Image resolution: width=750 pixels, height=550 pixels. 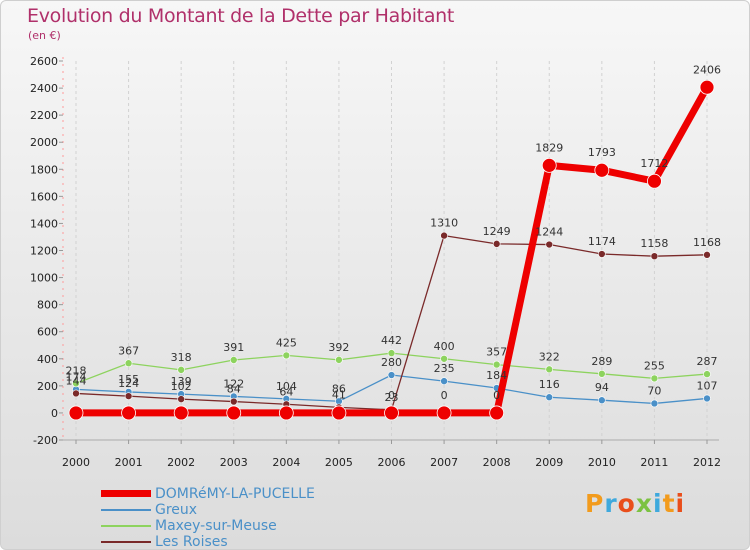 What do you see at coordinates (54, 413) in the screenshot?
I see `y-tick-label-0: 0` at bounding box center [54, 413].